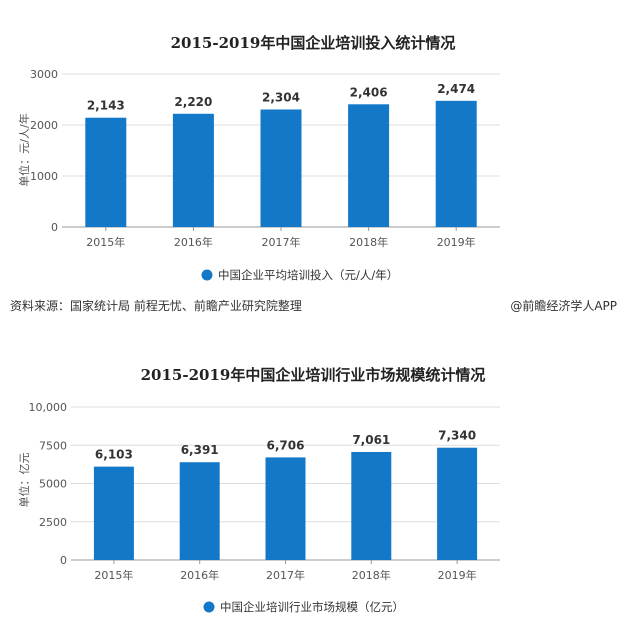 The height and width of the screenshot is (626, 627). What do you see at coordinates (313, 43) in the screenshot?
I see `chart1-title: 2015-2019年中国企业培训投入统计情况` at bounding box center [313, 43].